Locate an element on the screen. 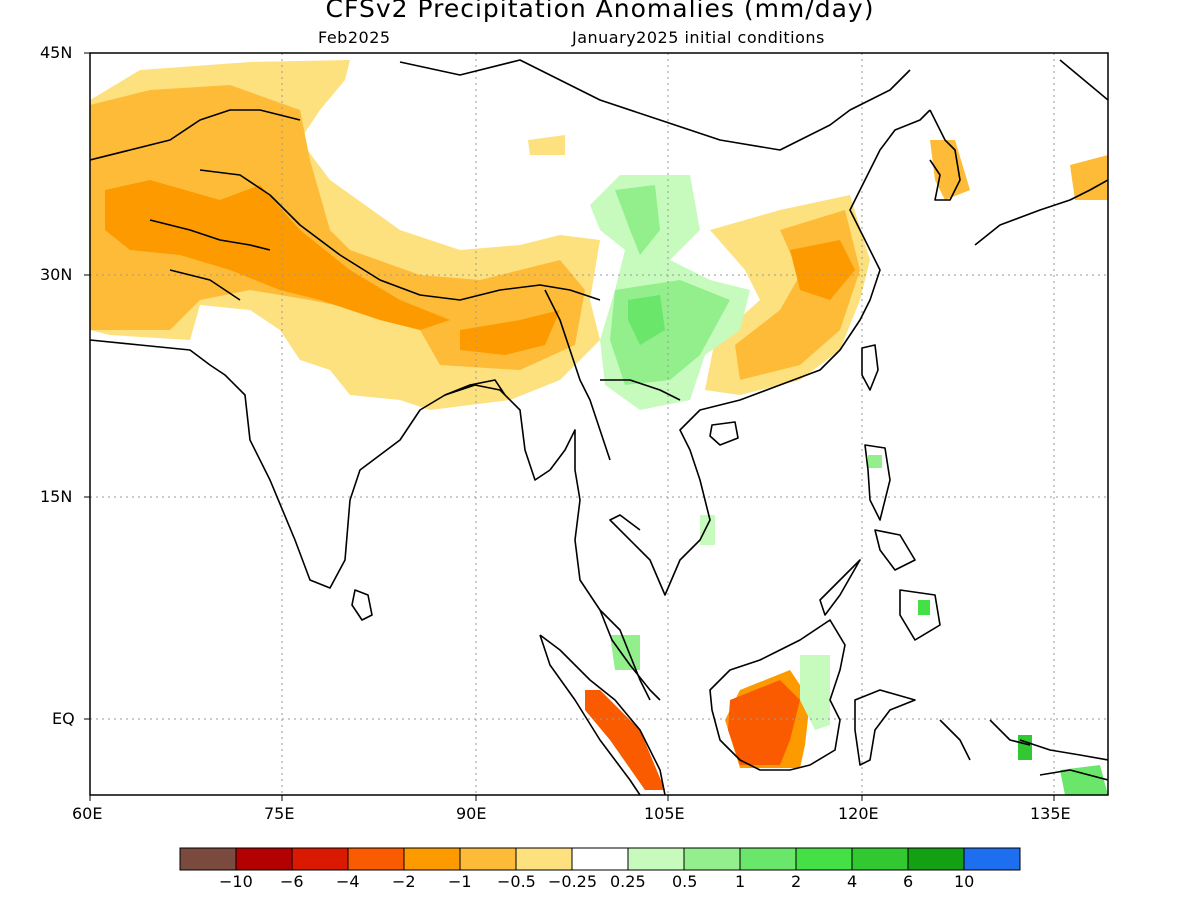  x-tick-label: 120E is located at coordinates (858, 813).